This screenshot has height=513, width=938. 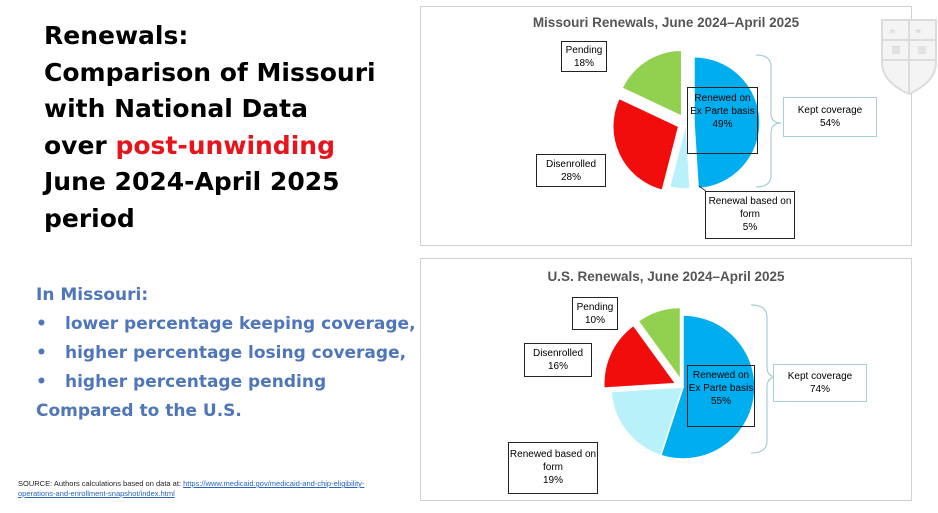 I want to click on pending-label: Pending 10%, so click(x=595, y=313).